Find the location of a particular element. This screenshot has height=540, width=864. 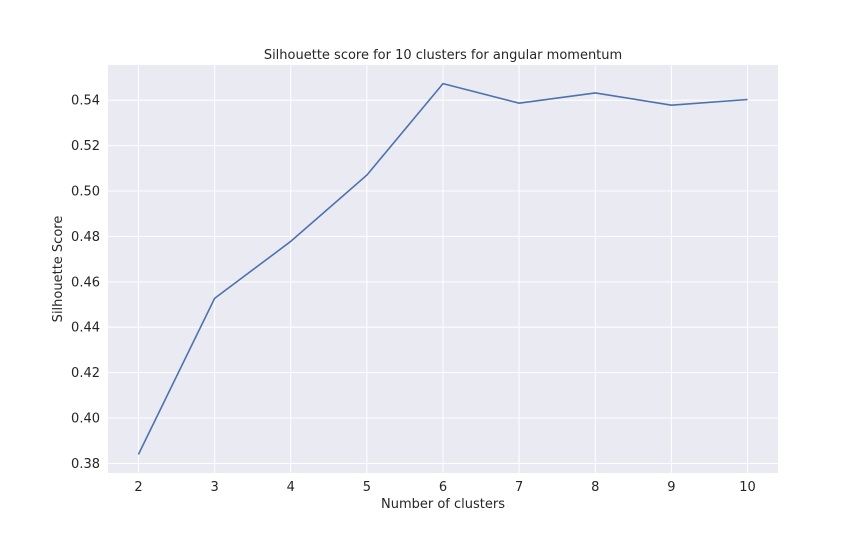

x-tick-labels: 2 3 4 5 6 7 8 9 10 is located at coordinates (445, 487).